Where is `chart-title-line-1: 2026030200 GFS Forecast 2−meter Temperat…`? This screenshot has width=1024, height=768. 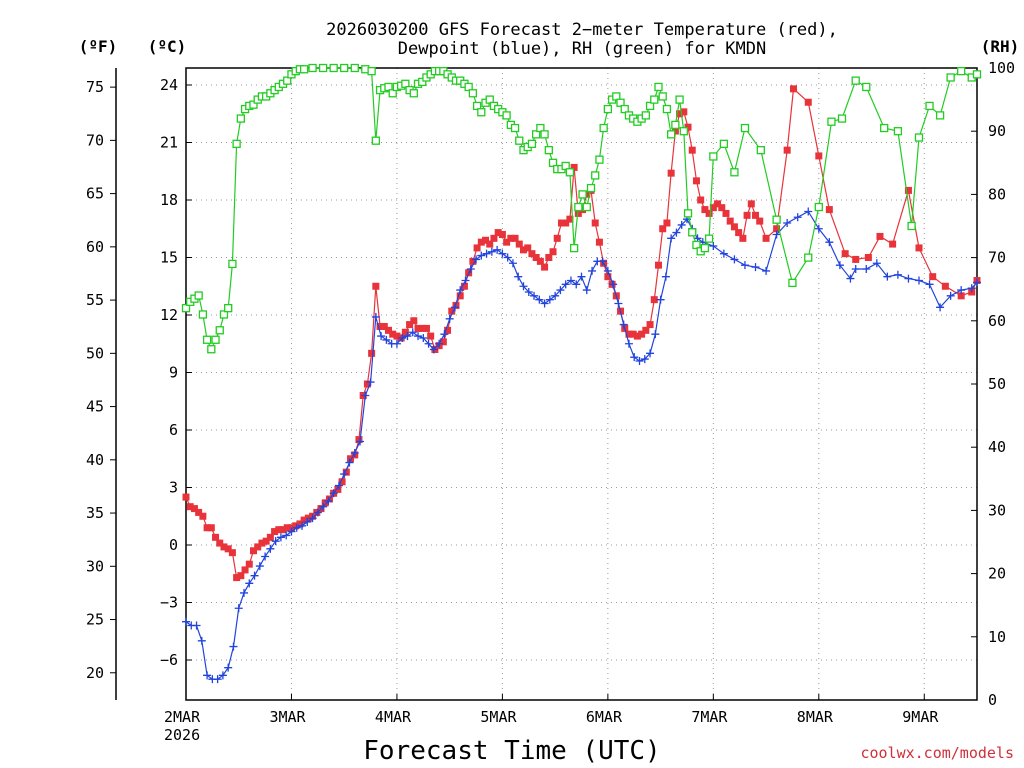
chart-title-line-1: 2026030200 GFS Forecast 2−meter Temperat… is located at coordinates (582, 30).